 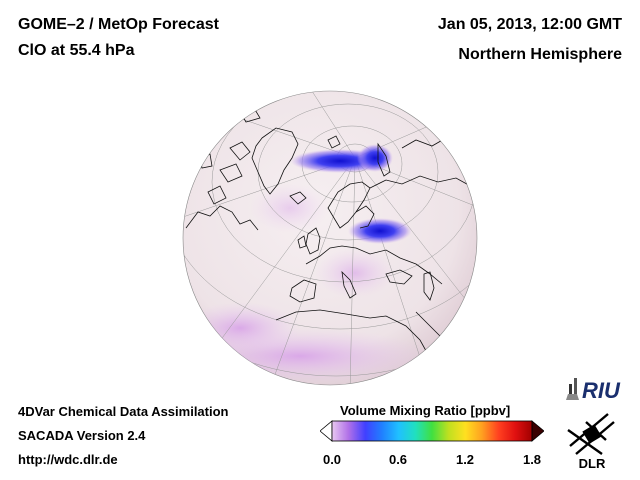 What do you see at coordinates (82, 435) in the screenshot?
I see `footer-line-2: SACADA Version 2.4` at bounding box center [82, 435].